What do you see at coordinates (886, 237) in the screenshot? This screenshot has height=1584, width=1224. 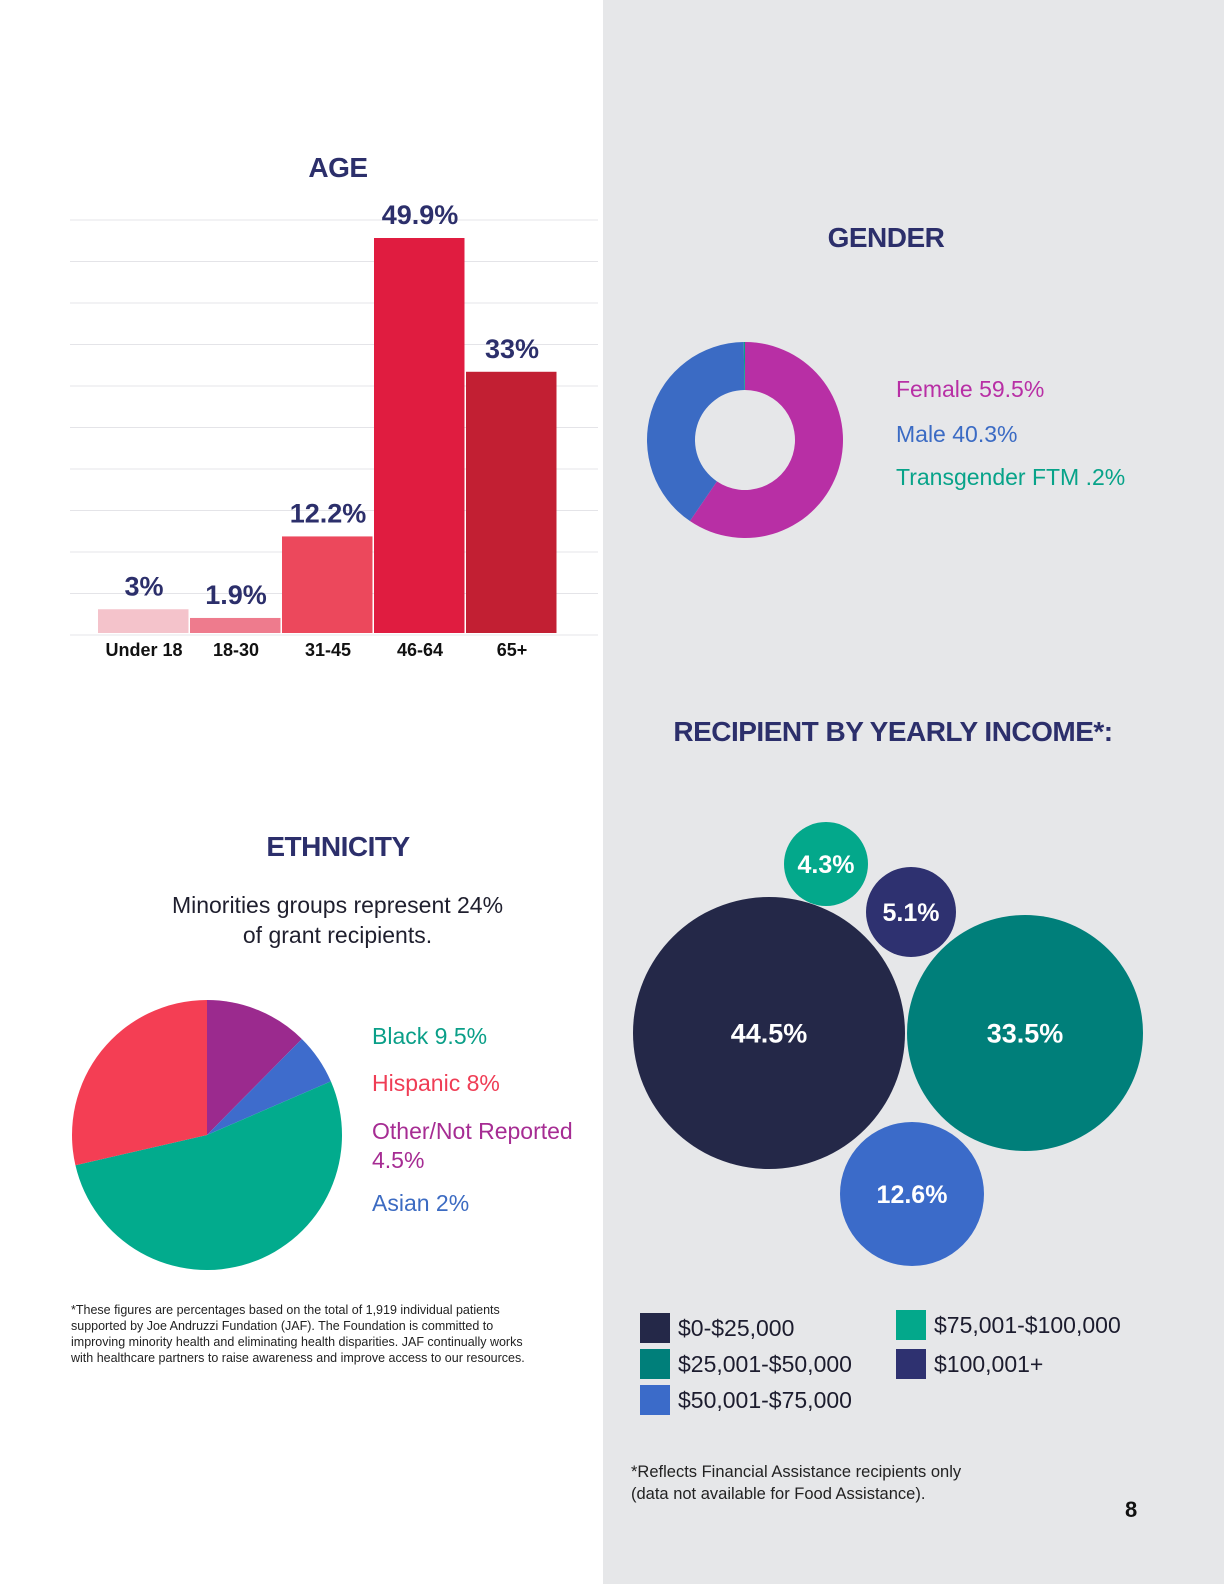 I see `gender-chart-title: GENDER` at bounding box center [886, 237].